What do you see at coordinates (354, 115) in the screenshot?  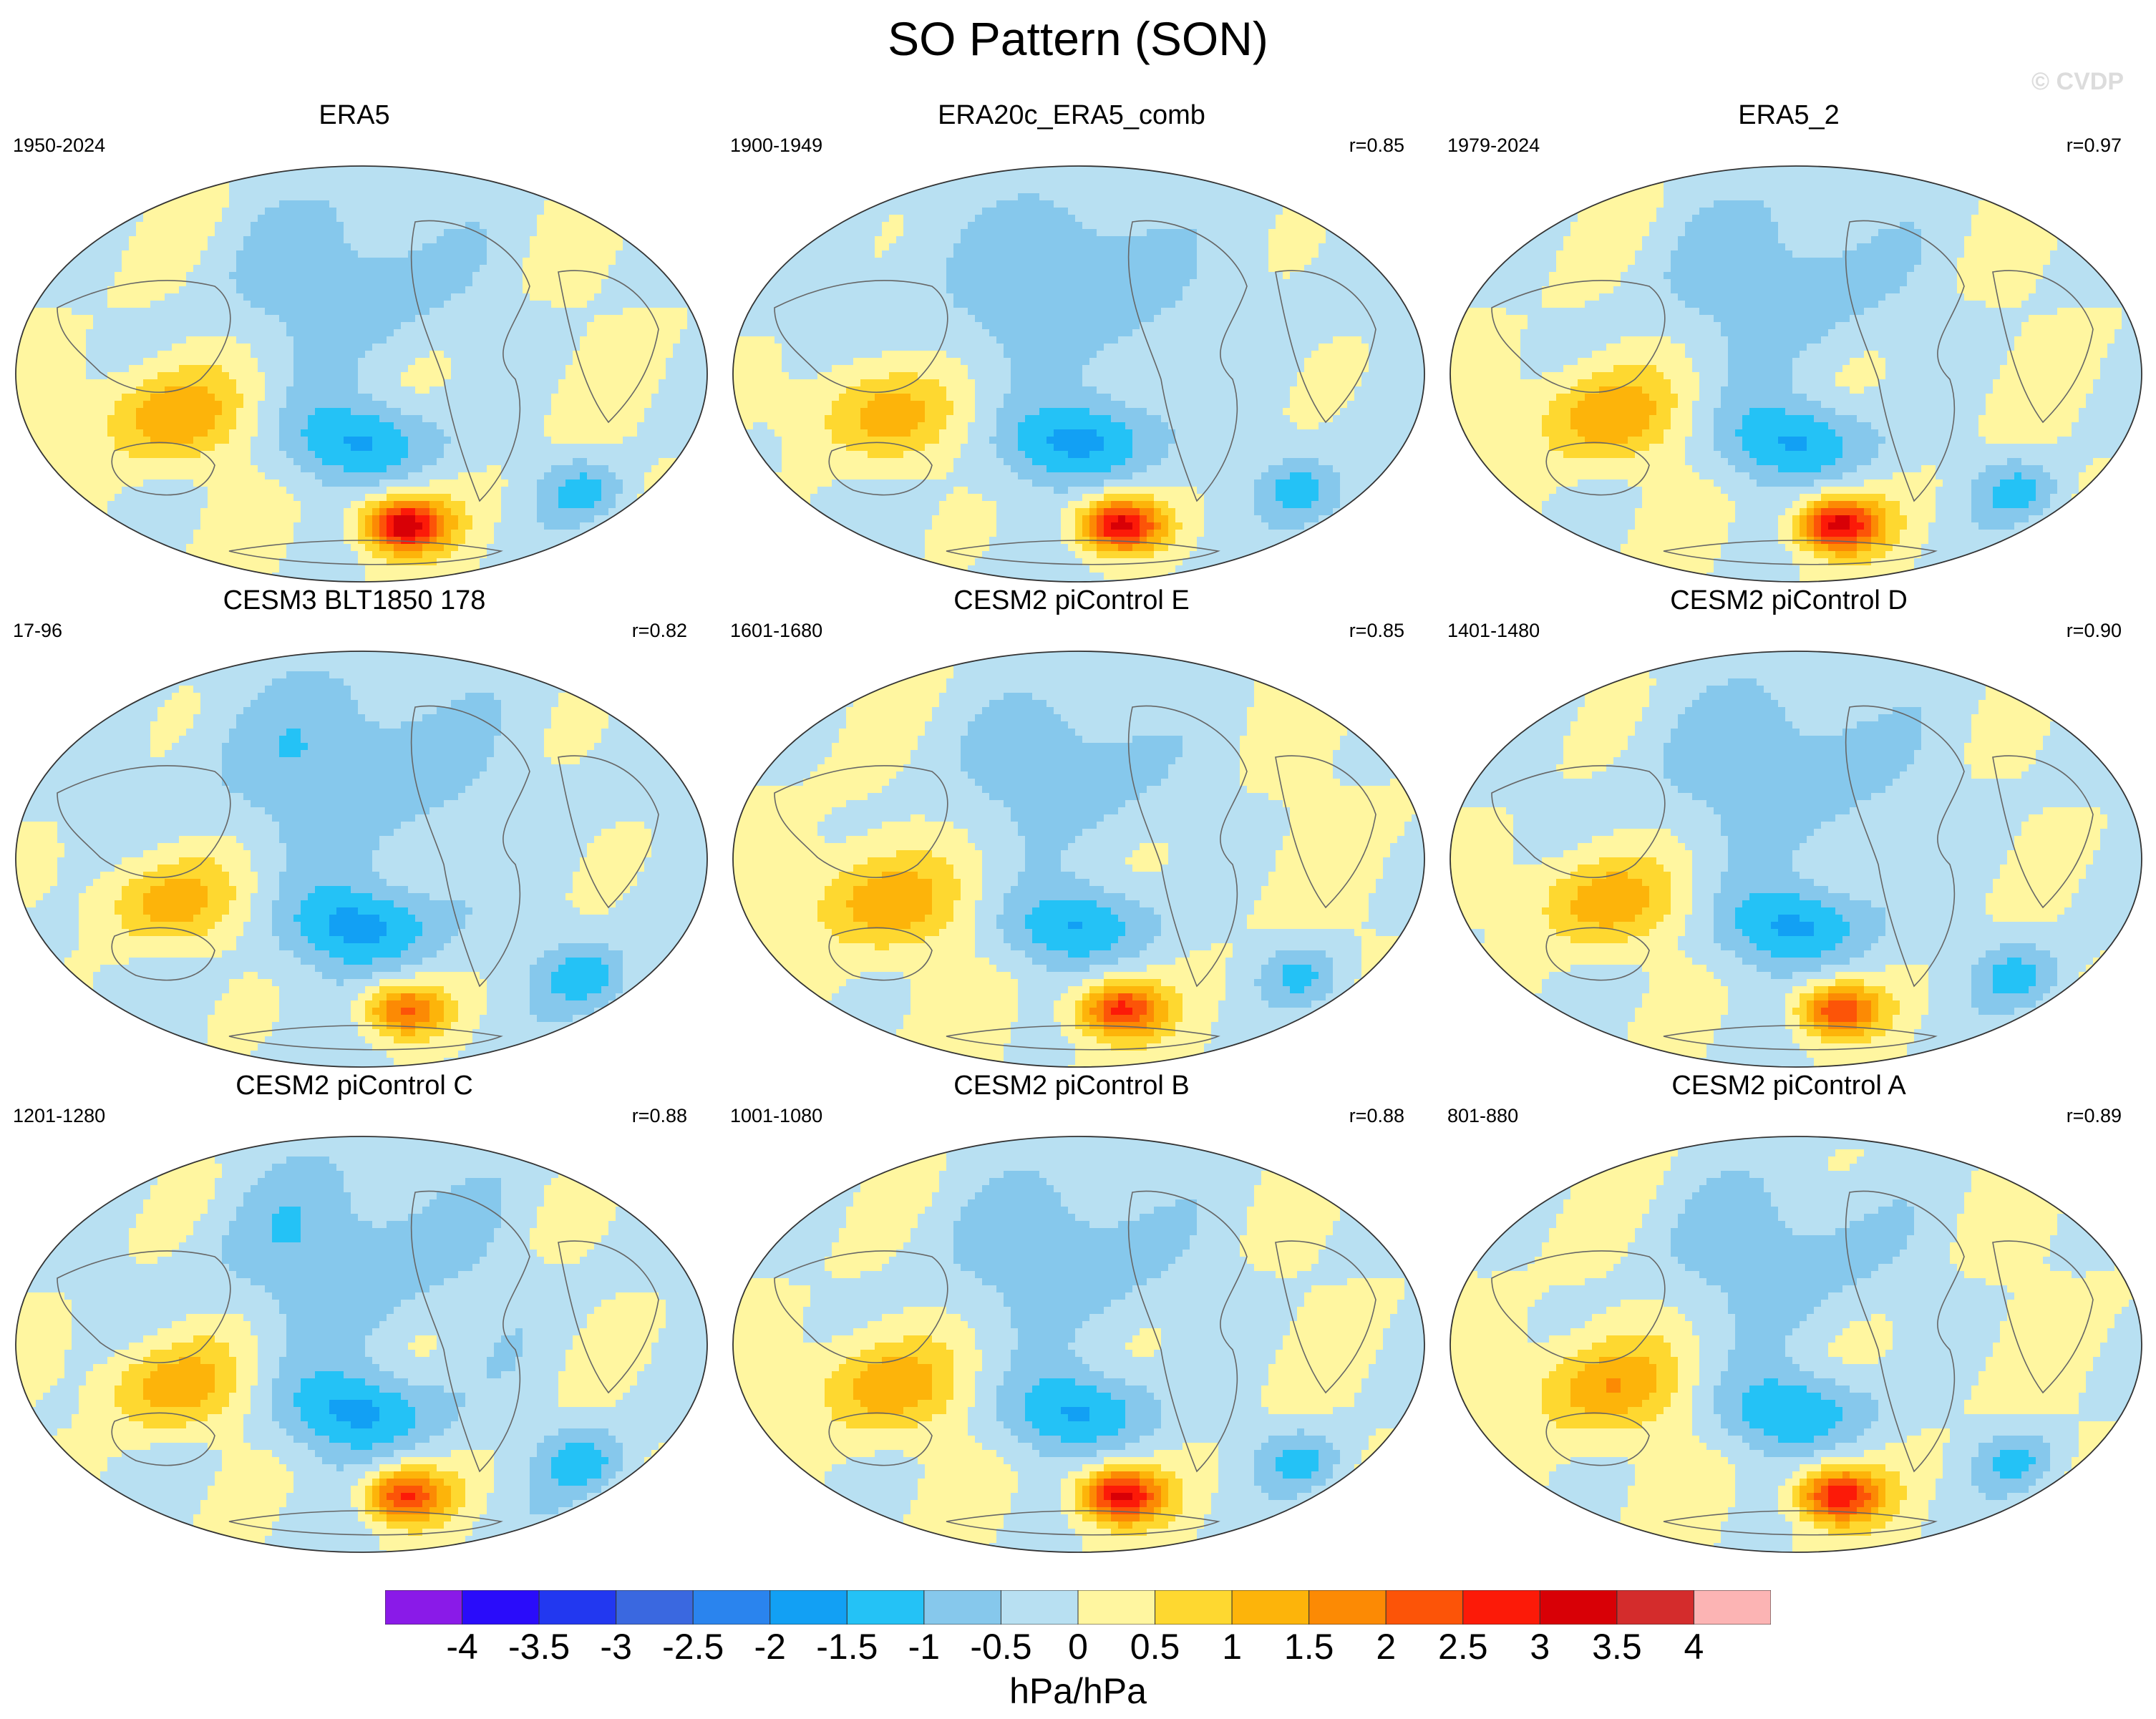 I see `panel-title: ERA5` at bounding box center [354, 115].